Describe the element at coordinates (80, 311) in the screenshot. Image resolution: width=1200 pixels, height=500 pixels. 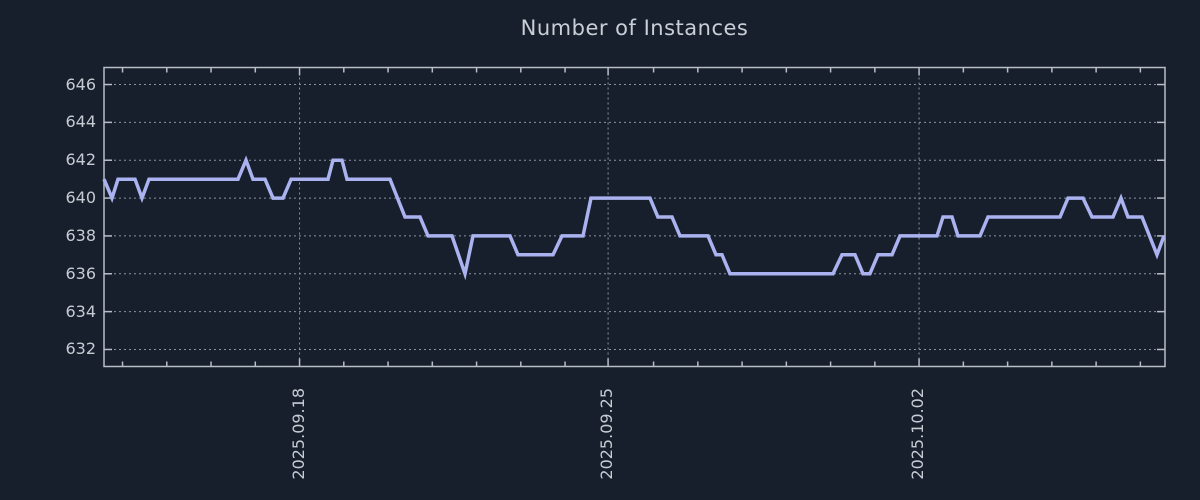
I see `y-tick-label: 634` at that location.